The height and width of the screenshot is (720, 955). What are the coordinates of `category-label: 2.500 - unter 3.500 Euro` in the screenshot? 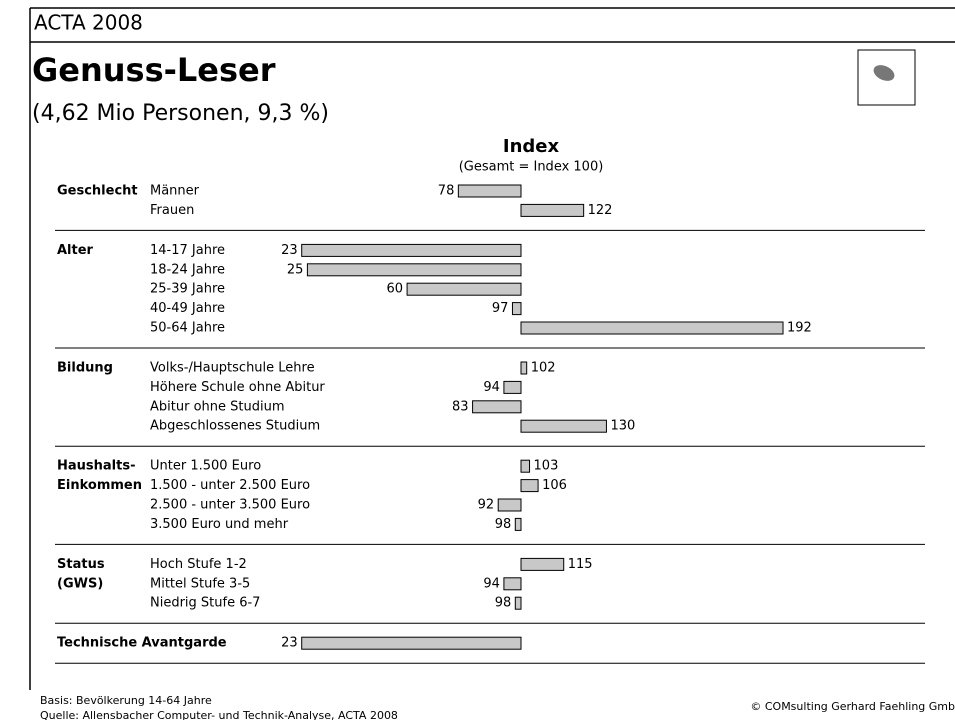 It's located at (230, 505).